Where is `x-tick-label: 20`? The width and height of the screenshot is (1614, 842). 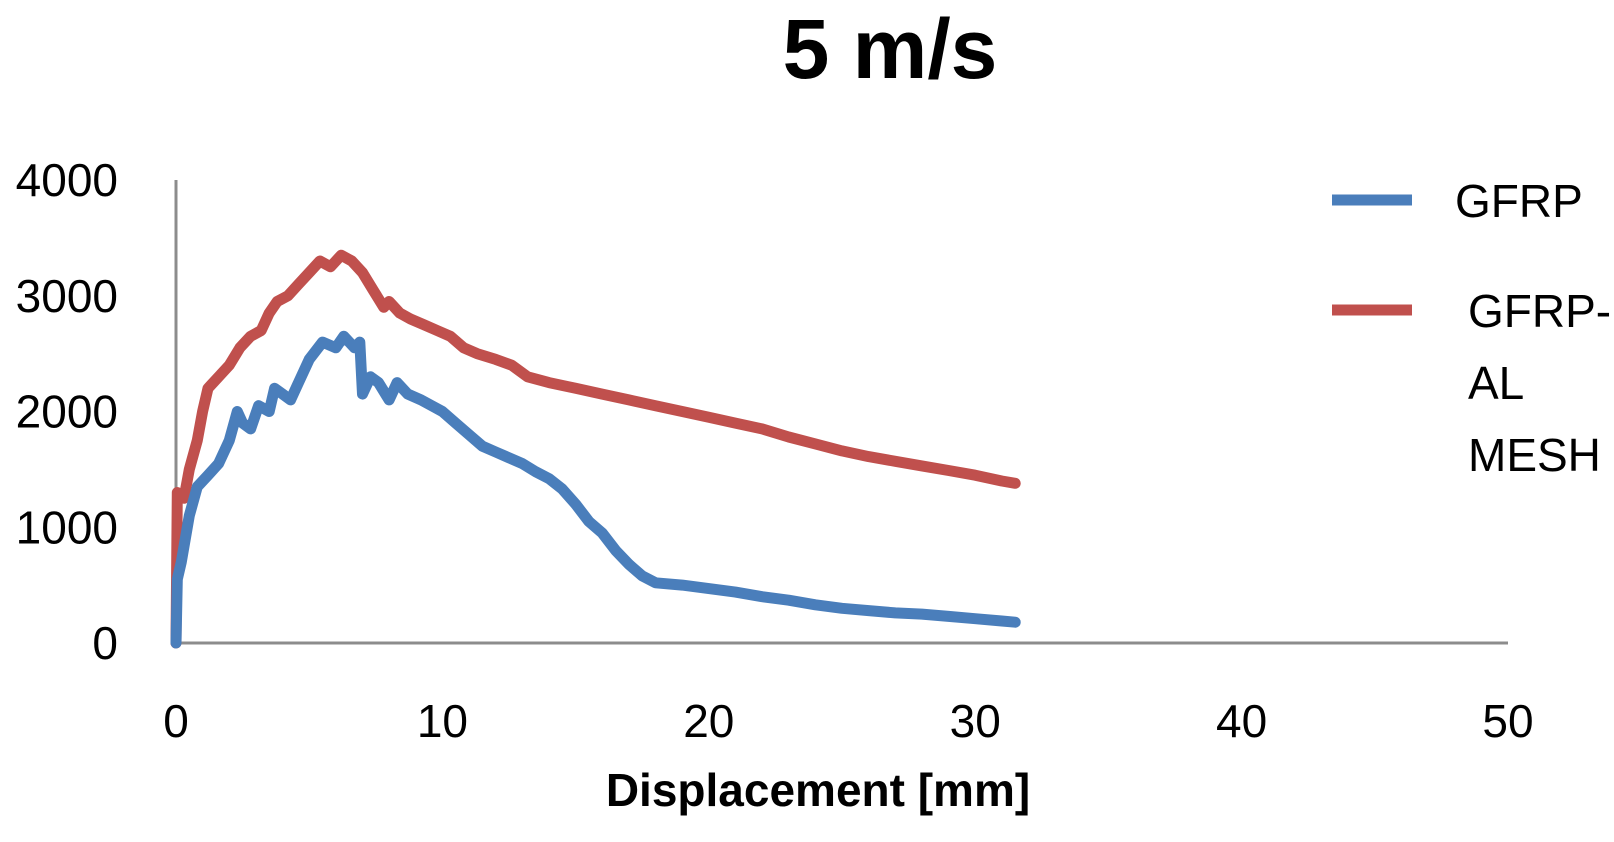 x-tick-label: 20 is located at coordinates (708, 721).